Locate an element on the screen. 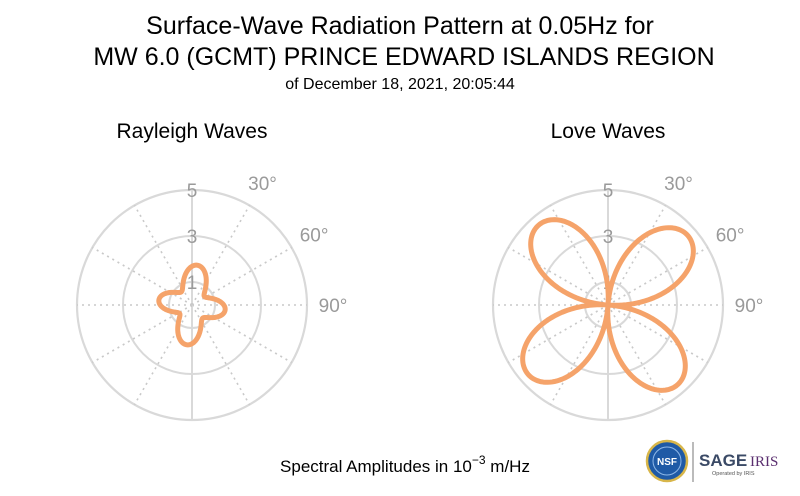 The width and height of the screenshot is (800, 496). chart-subtitle: of December 18, 2021, 20:05:44 is located at coordinates (400, 84).